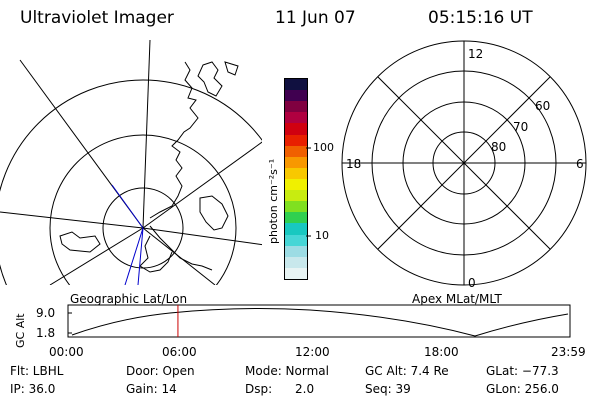 This screenshot has height=400, width=600. I want to click on colorbar, so click(296, 179).